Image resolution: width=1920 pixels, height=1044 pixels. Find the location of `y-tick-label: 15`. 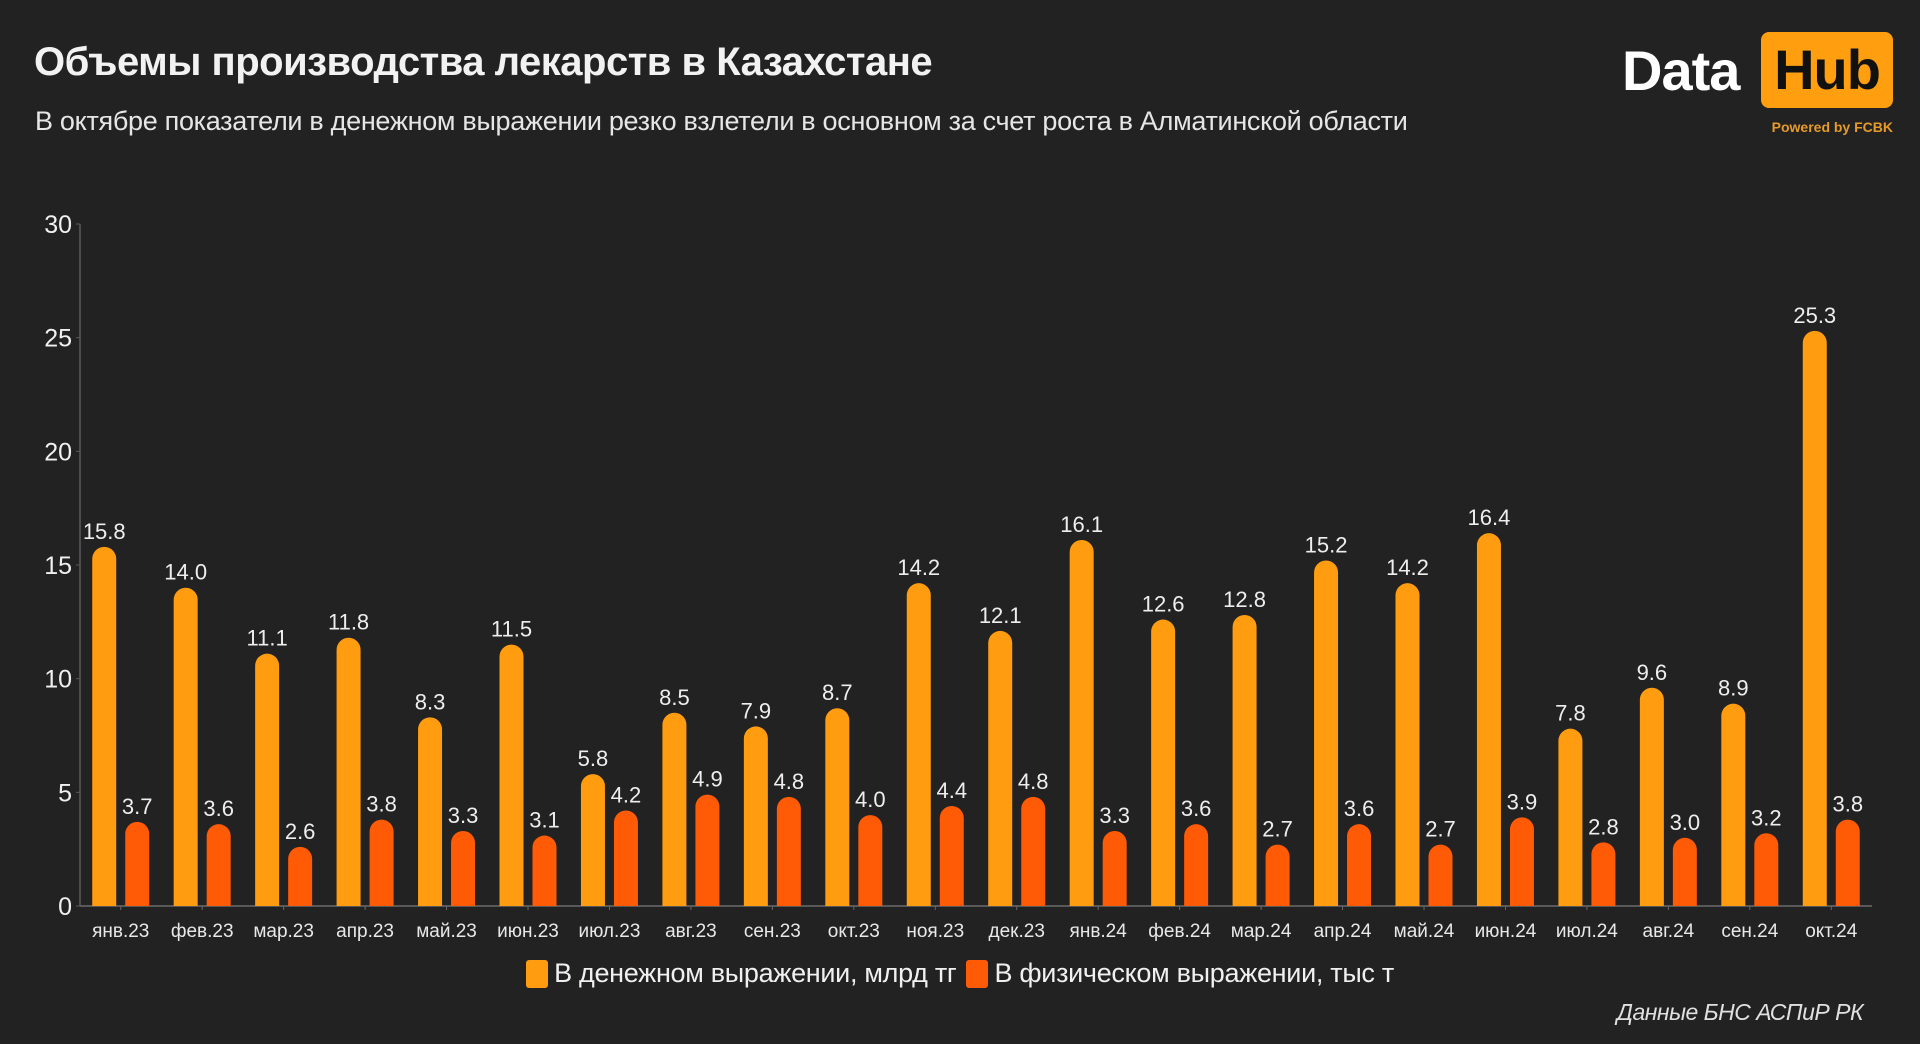

y-tick-label: 15 is located at coordinates (58, 566).